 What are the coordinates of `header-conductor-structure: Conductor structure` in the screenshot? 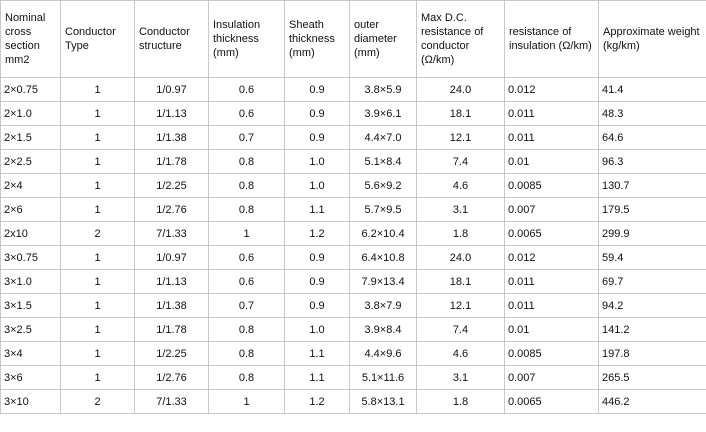 It's located at (171, 39).